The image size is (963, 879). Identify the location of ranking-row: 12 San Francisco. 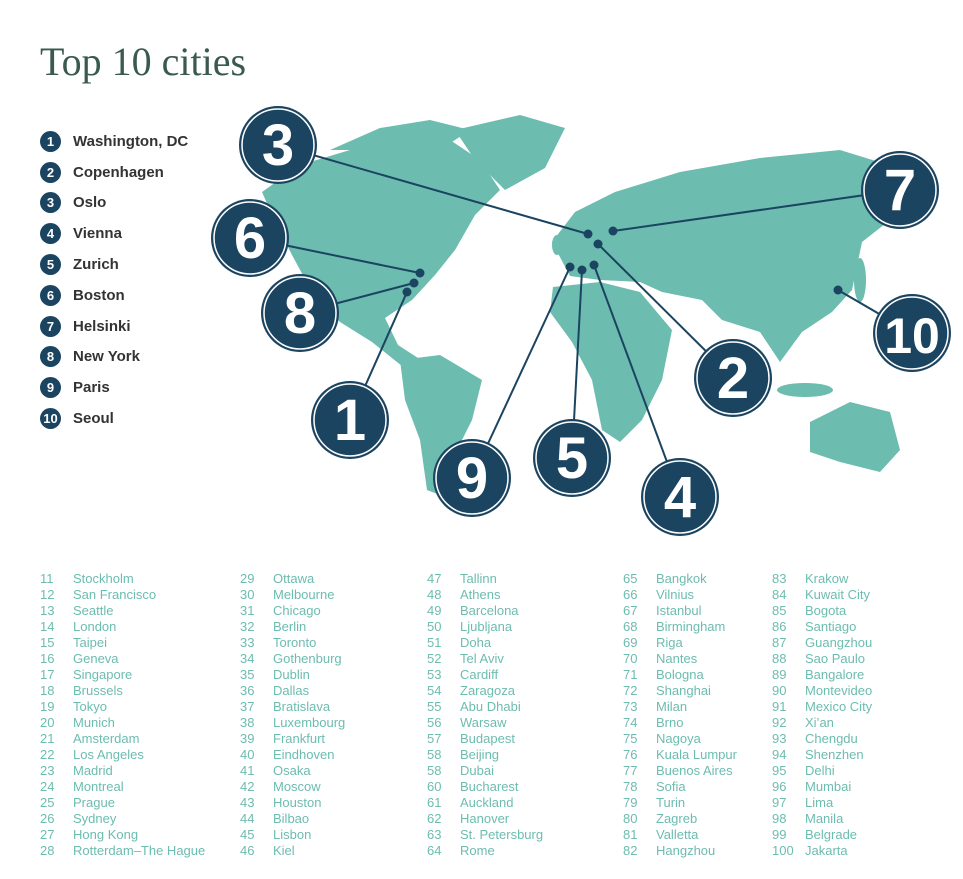
(140, 595).